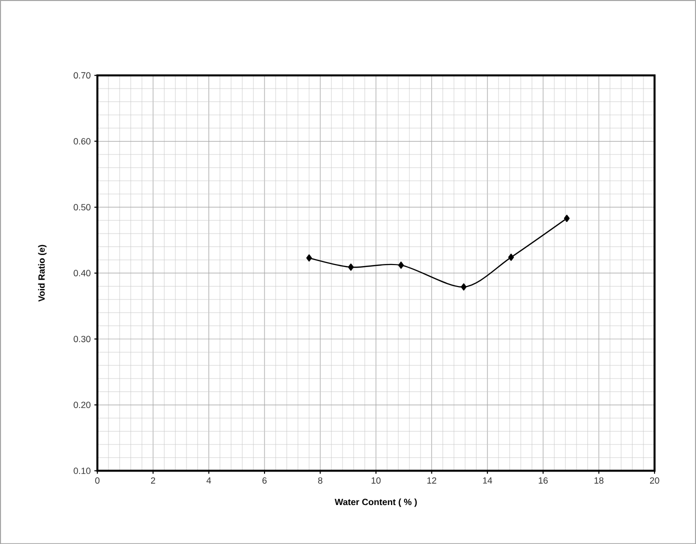  I want to click on x-tick-label: 12, so click(431, 480).